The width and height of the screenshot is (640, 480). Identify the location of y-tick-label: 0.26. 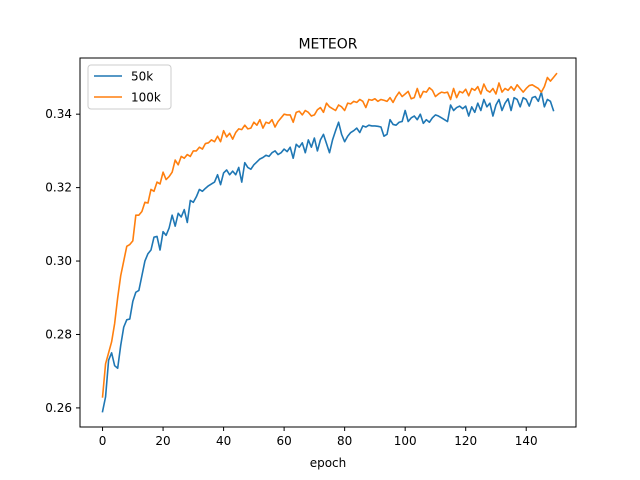
(58, 408).